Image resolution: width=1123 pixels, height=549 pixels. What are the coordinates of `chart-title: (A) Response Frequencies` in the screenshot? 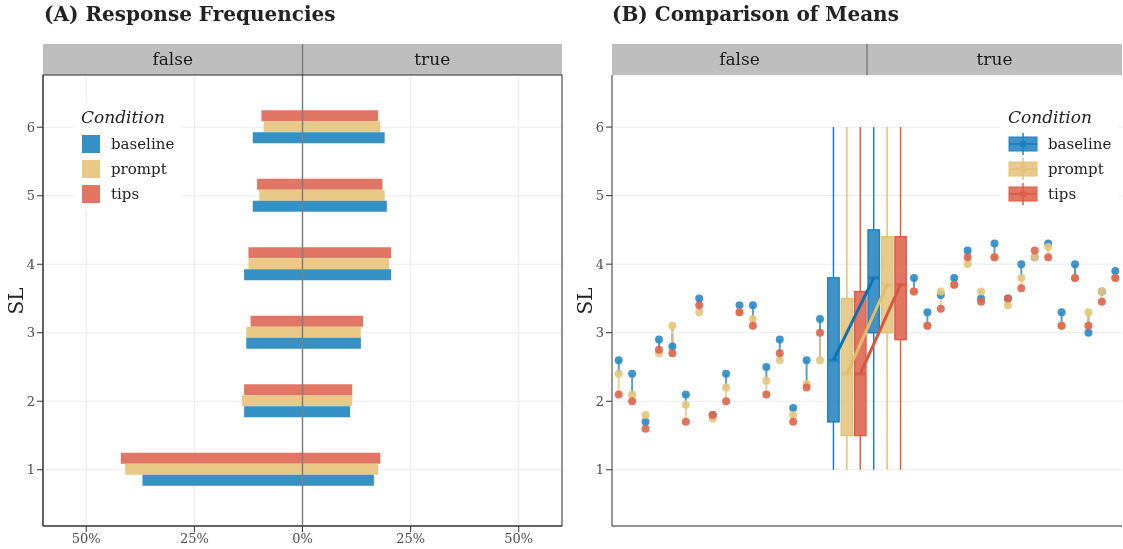 It's located at (190, 14).